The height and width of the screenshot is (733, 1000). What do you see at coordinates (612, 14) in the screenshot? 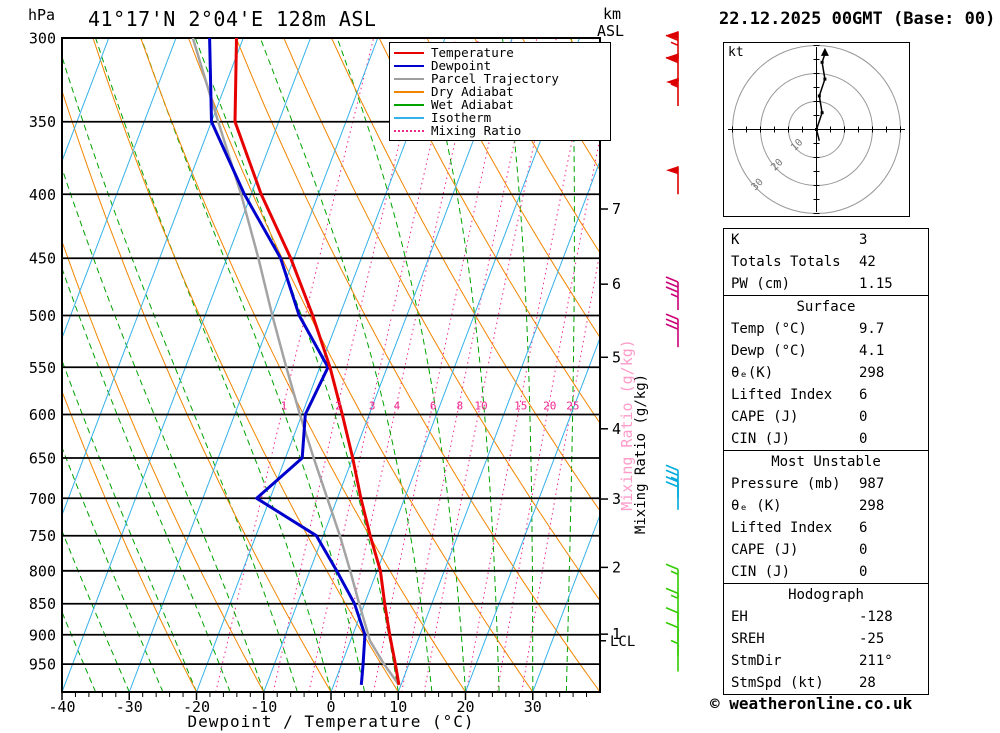
I see `altitude-unit-km: km` at bounding box center [612, 14].